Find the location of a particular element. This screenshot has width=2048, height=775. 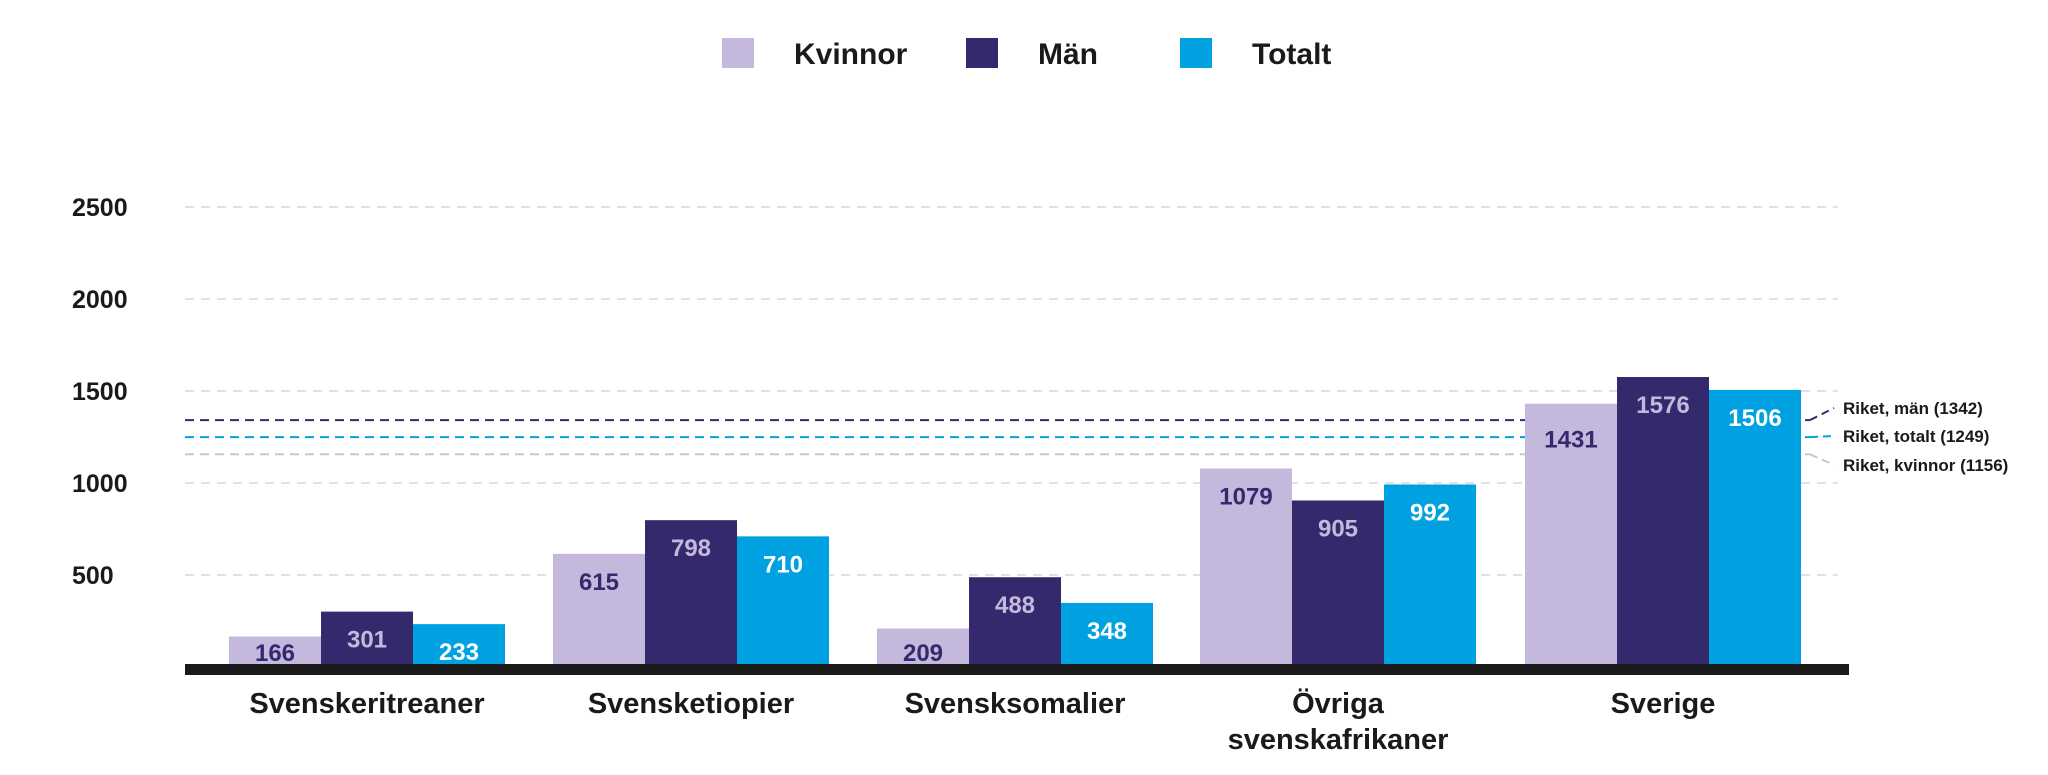

bar-value-label: 905 is located at coordinates (1338, 528).